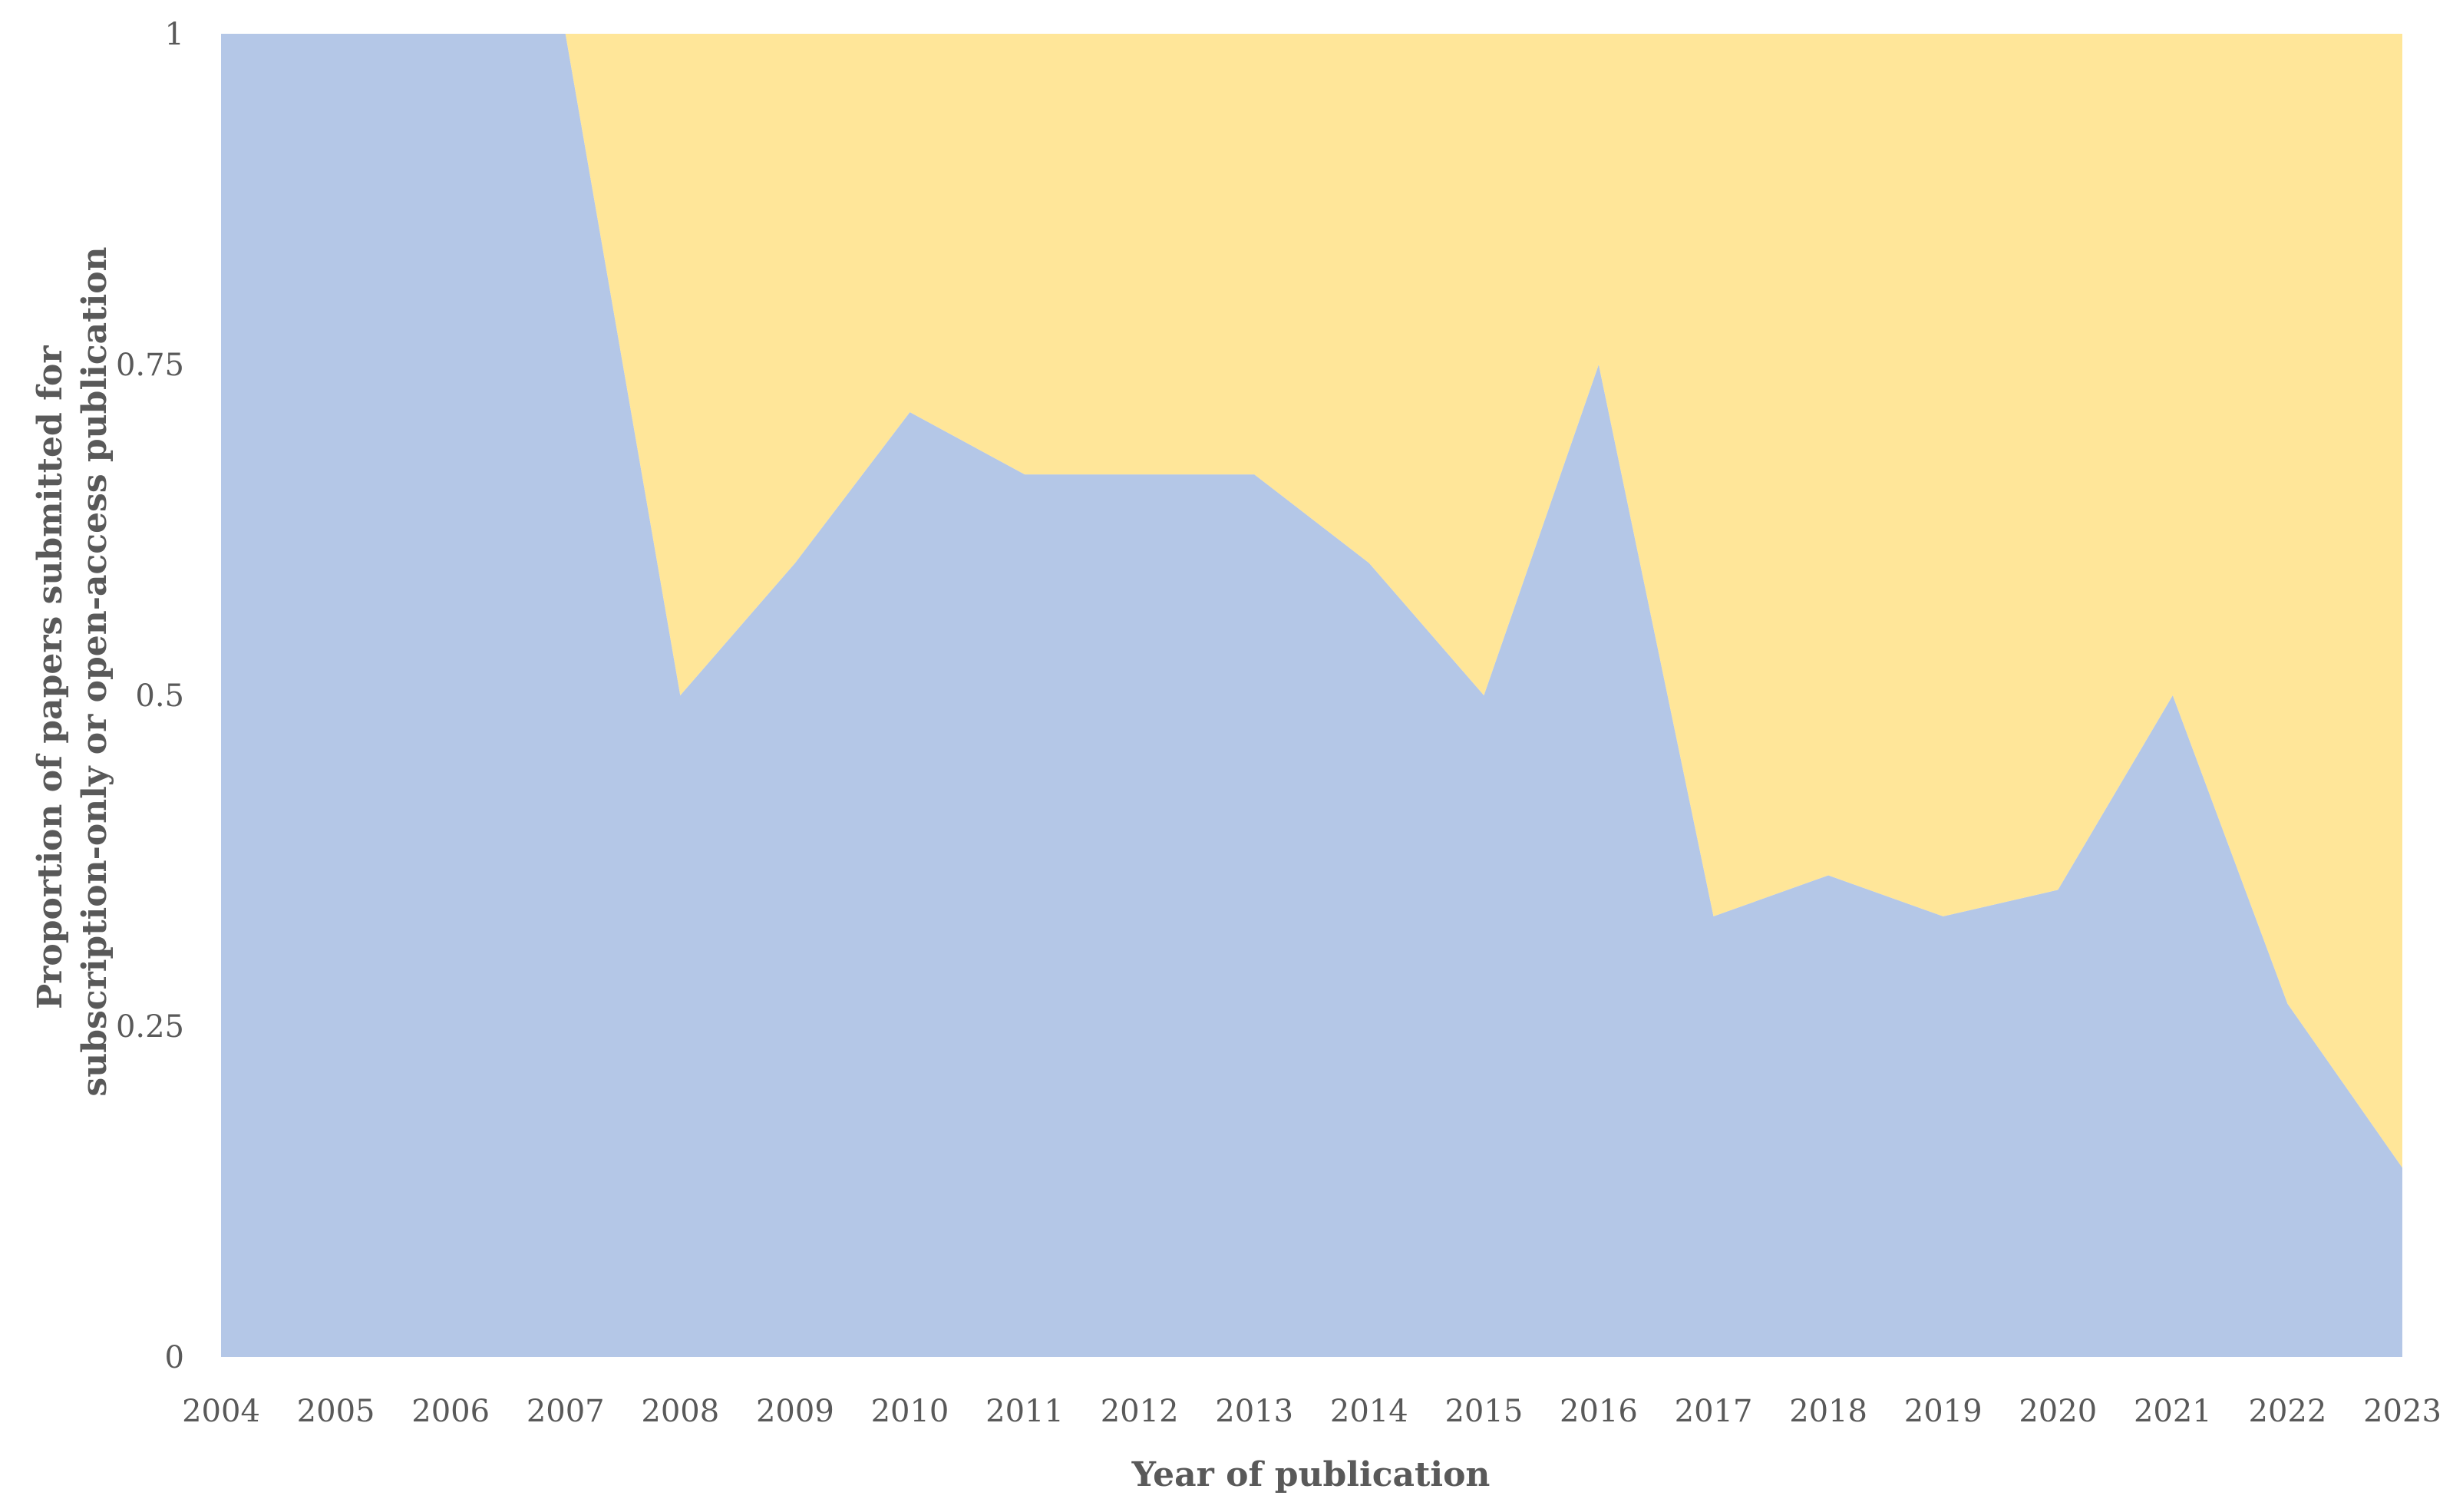 This screenshot has height=1512, width=2453. What do you see at coordinates (2173, 1412) in the screenshot?
I see `x-tick-label: 2021` at bounding box center [2173, 1412].